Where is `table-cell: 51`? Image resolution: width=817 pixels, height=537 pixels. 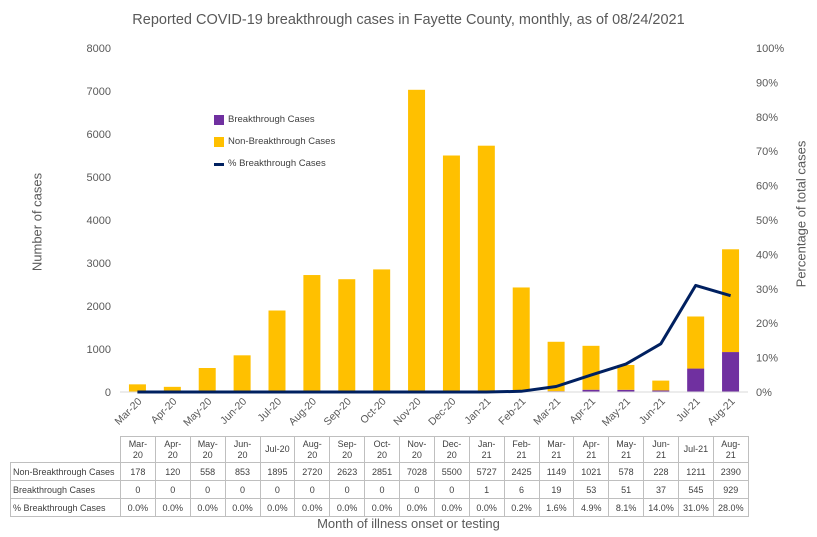 table-cell: 51 is located at coordinates (626, 489).